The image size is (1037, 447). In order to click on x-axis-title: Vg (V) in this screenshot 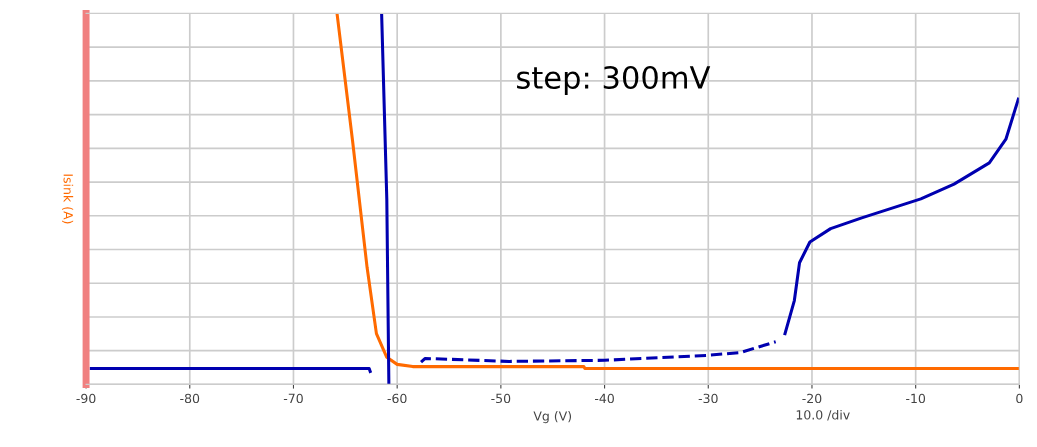, I will do `click(552, 417)`.